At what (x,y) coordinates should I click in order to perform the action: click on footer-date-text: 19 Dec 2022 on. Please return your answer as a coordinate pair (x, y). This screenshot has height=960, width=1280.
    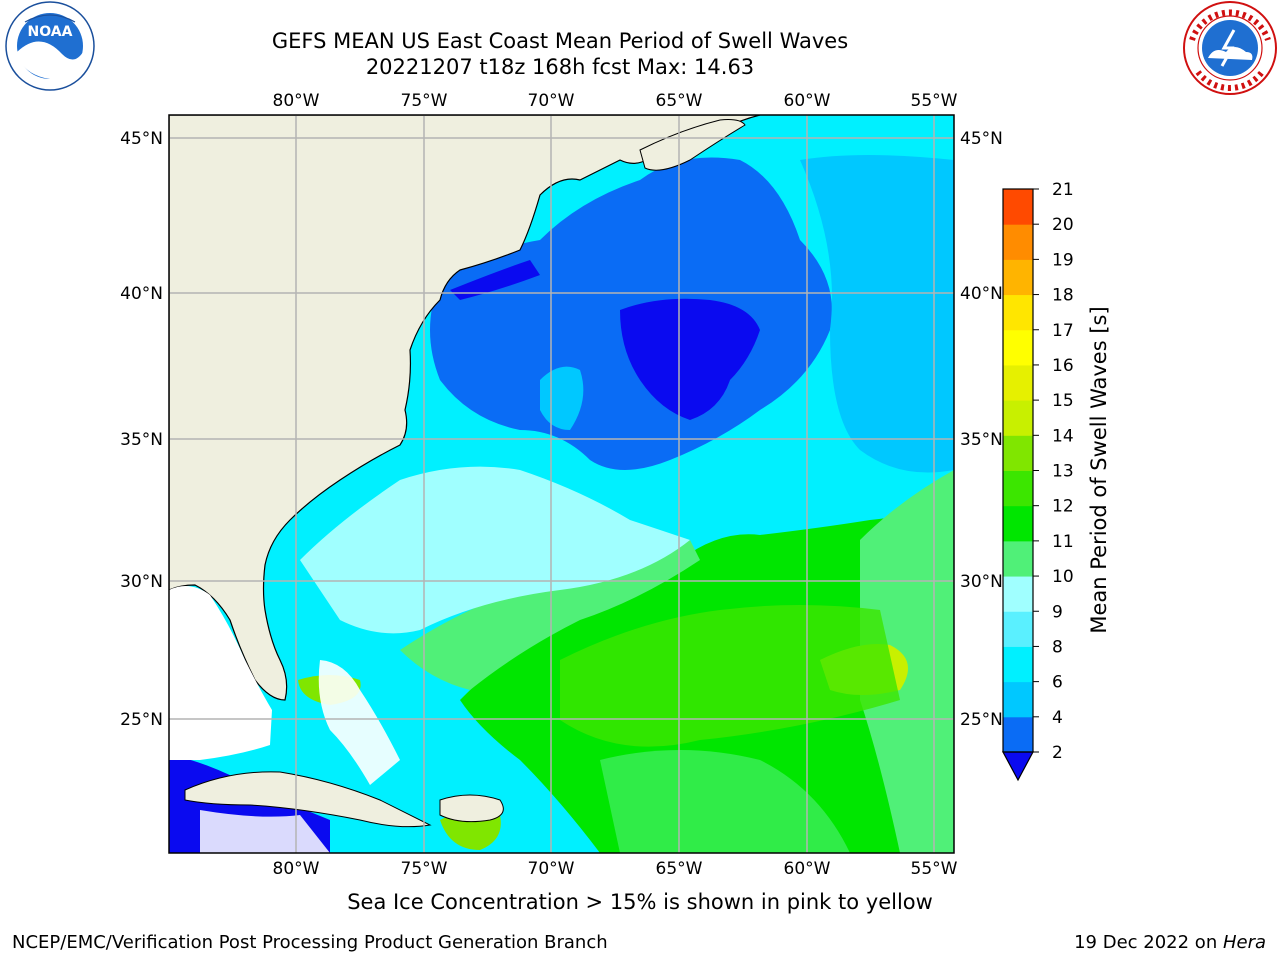
    Looking at the image, I should click on (1148, 942).